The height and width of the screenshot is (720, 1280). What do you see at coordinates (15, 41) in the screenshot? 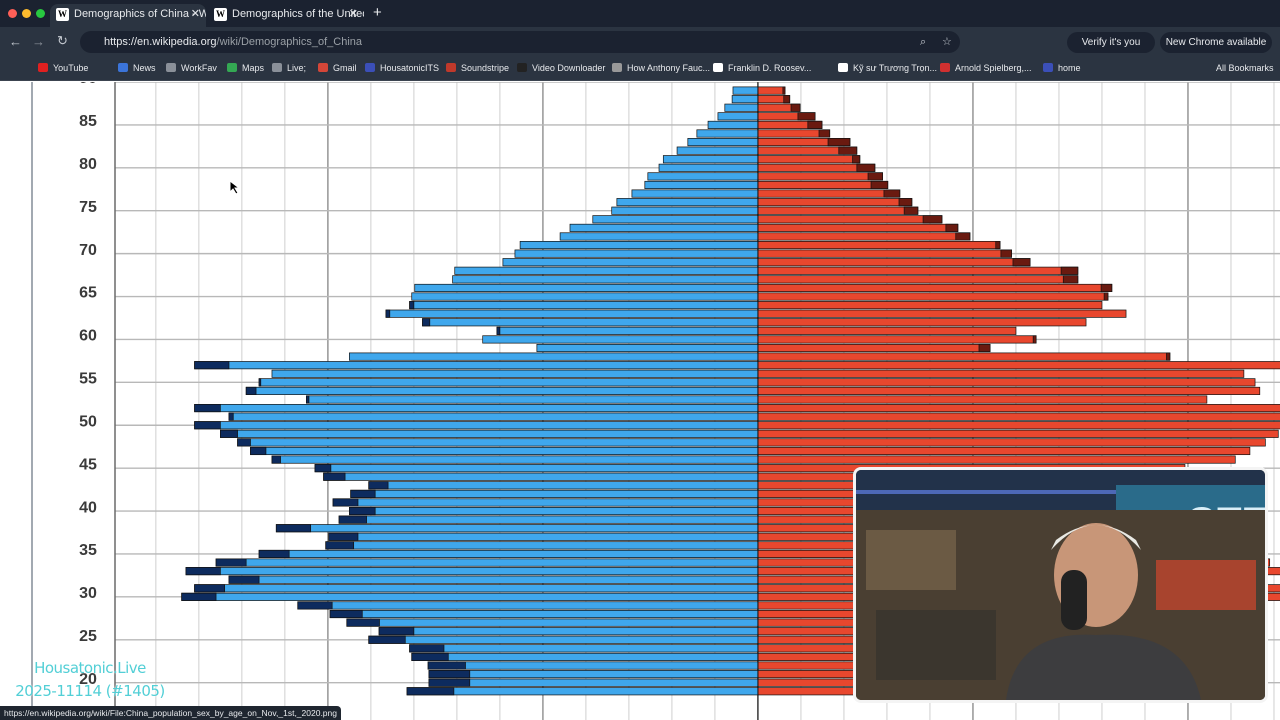
I see `back: ←` at bounding box center [15, 41].